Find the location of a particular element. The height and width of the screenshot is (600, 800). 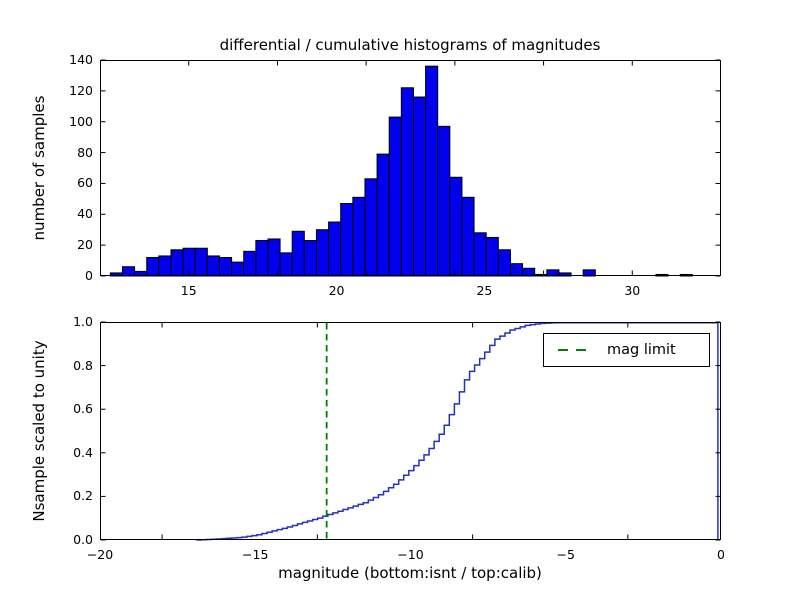

bottom-ytick-label: 1.0 is located at coordinates (83, 321).